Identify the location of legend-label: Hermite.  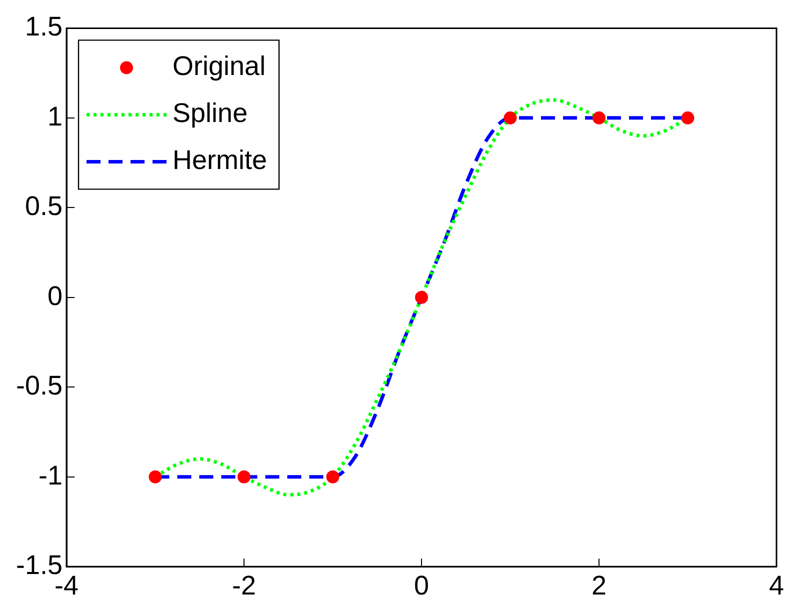
(220, 160).